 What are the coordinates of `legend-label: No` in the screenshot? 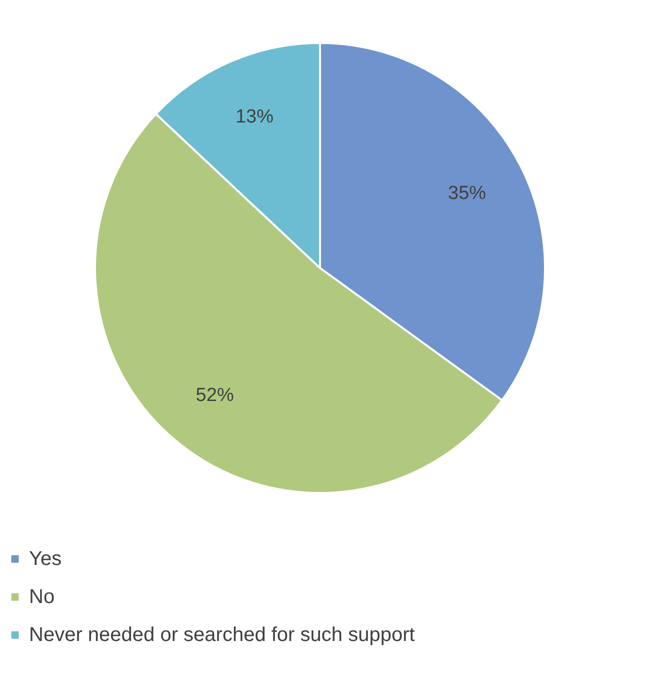 It's located at (42, 597).